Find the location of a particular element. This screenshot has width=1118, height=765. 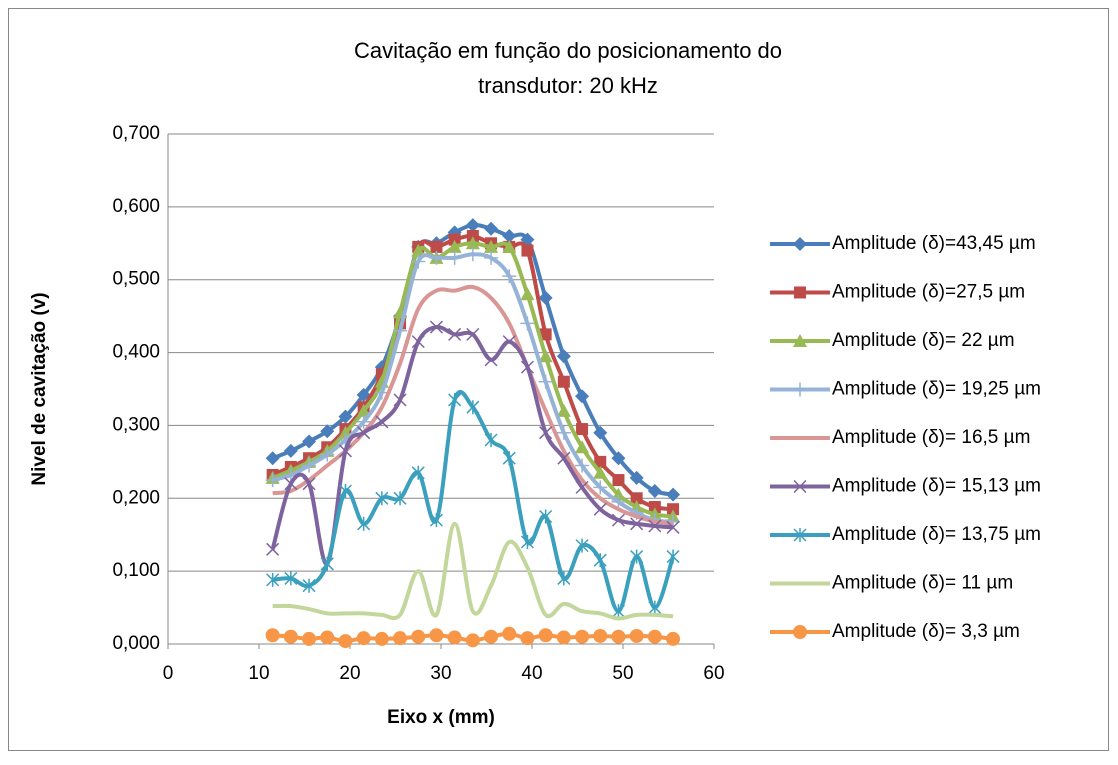

legend-label: Amplitude (δ)= 22 µm is located at coordinates (923, 340).